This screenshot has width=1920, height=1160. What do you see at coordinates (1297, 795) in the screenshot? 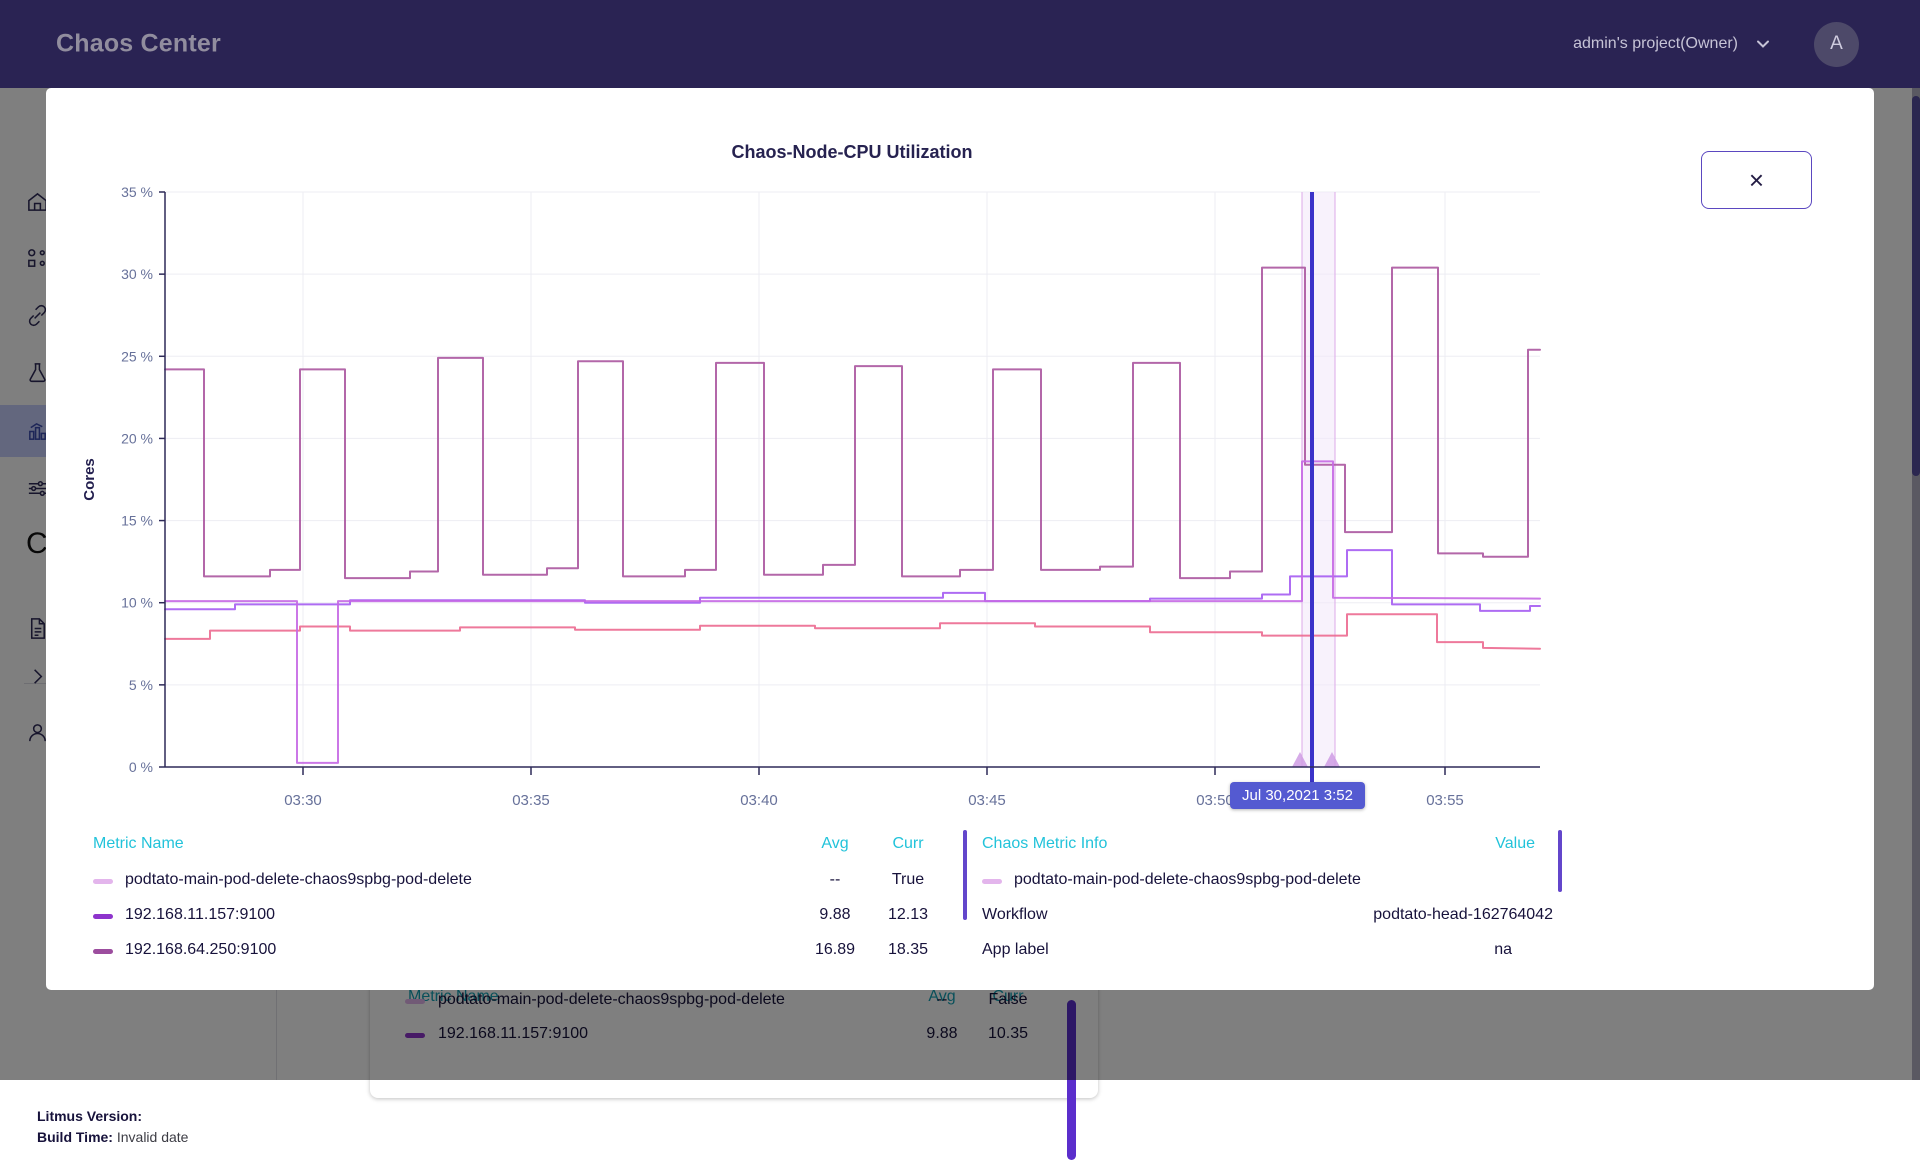
I see `chart-tooltip: Jul 30,2021 3:52` at bounding box center [1297, 795].